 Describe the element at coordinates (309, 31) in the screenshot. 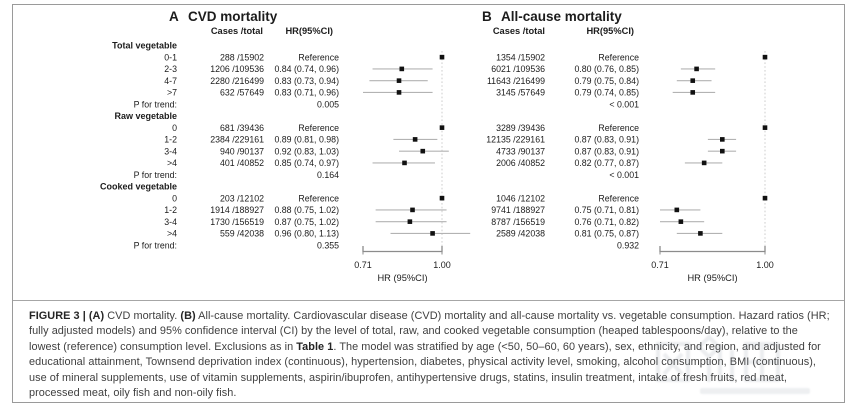

I see `column-header-hr: HR(95%CI)` at that location.